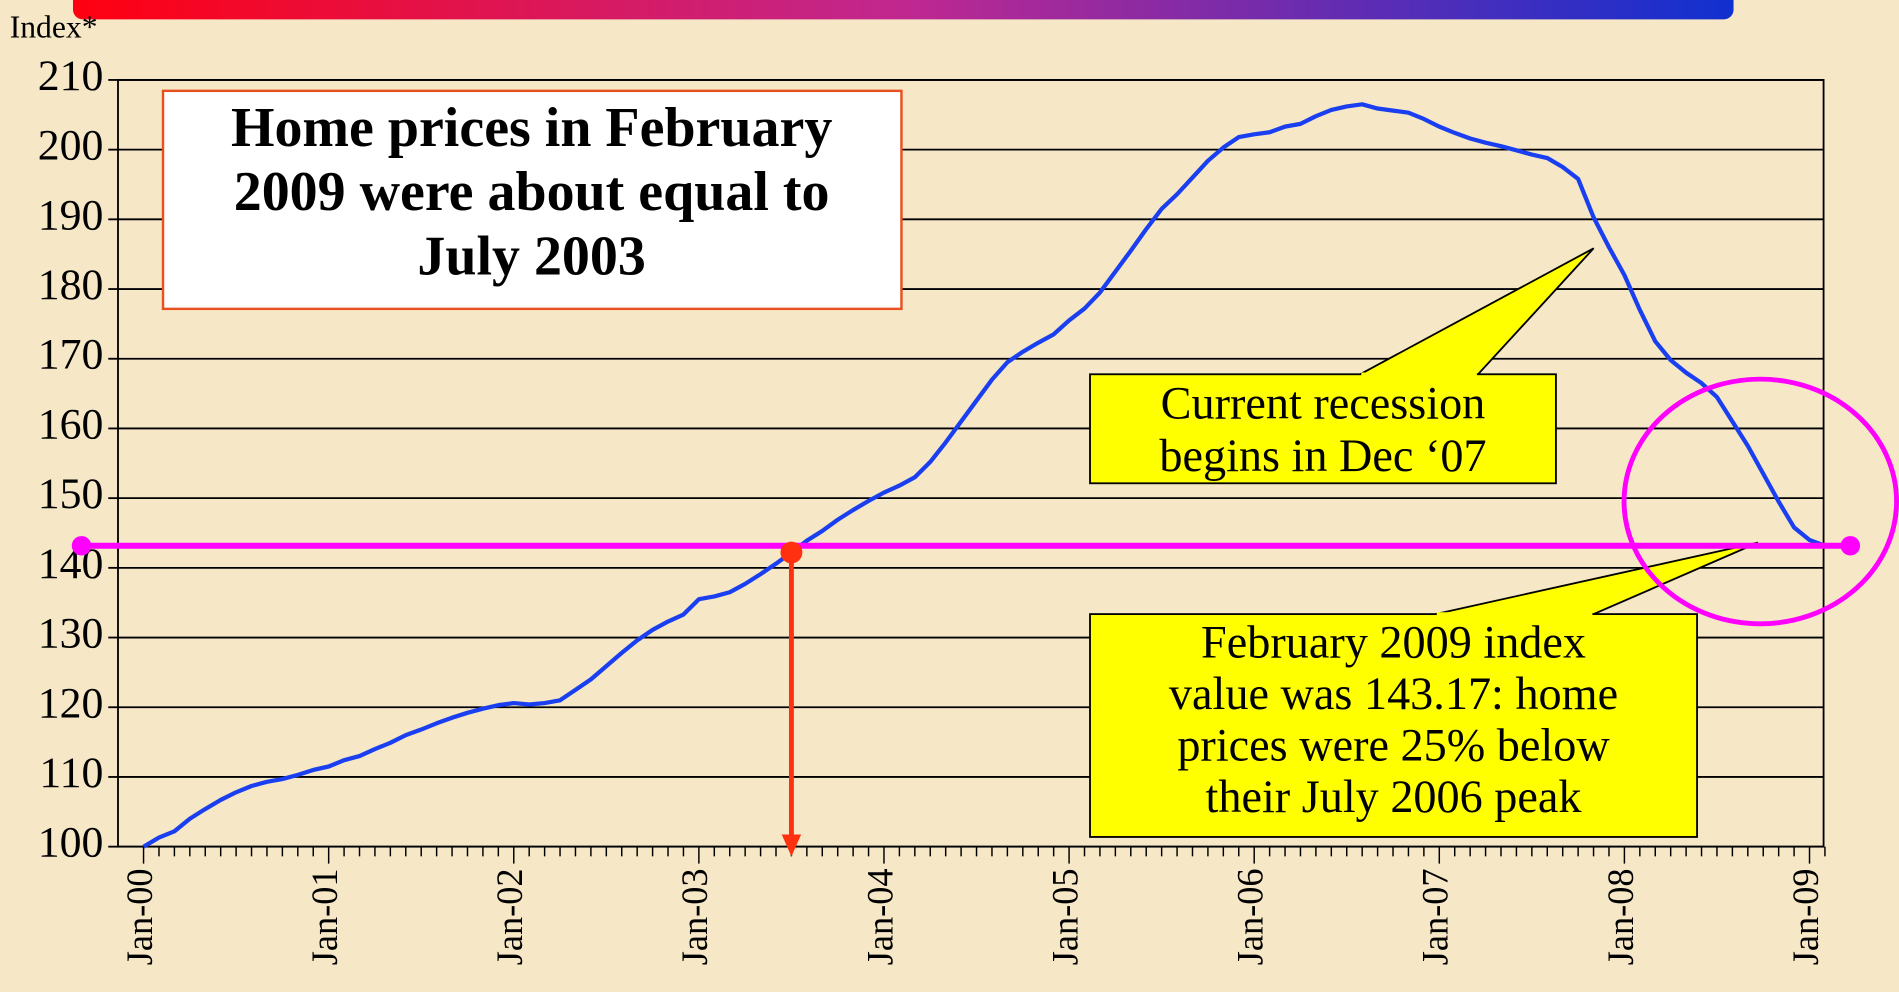 The image size is (1899, 992). I want to click on callout-text: begins in Dec ‘07, so click(1322, 455).